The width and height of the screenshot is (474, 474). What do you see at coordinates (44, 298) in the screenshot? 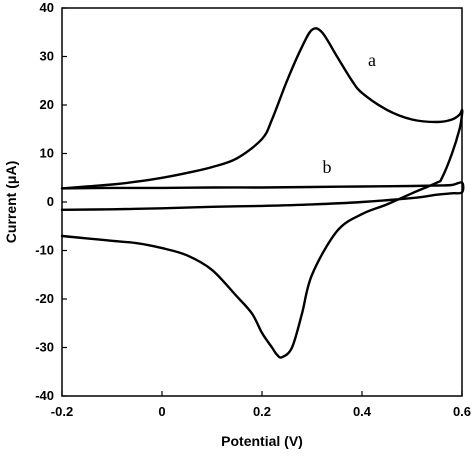
I see `y-tick-label: -20` at bounding box center [44, 298].